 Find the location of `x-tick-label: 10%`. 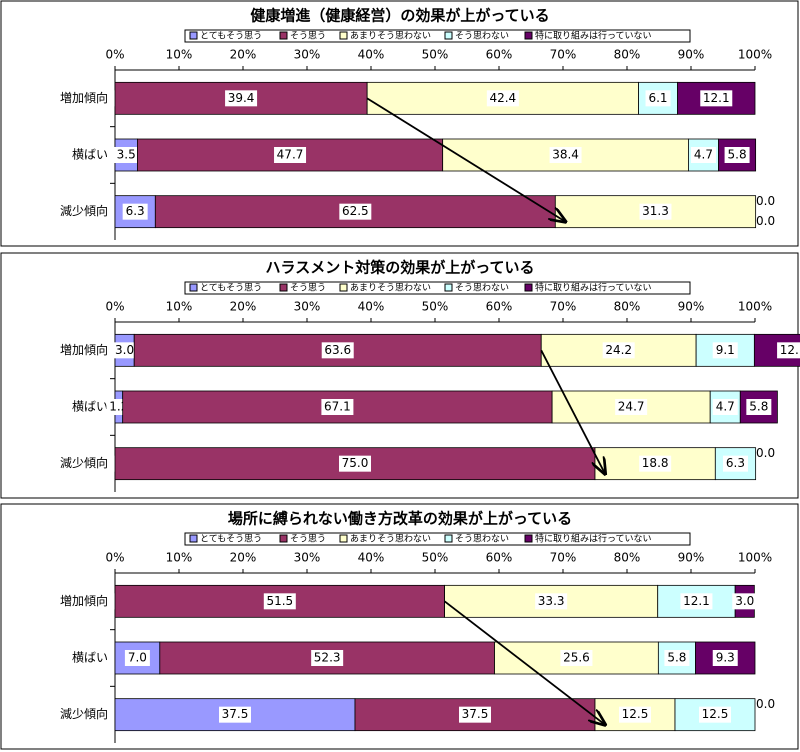

x-tick-label: 10% is located at coordinates (179, 55).